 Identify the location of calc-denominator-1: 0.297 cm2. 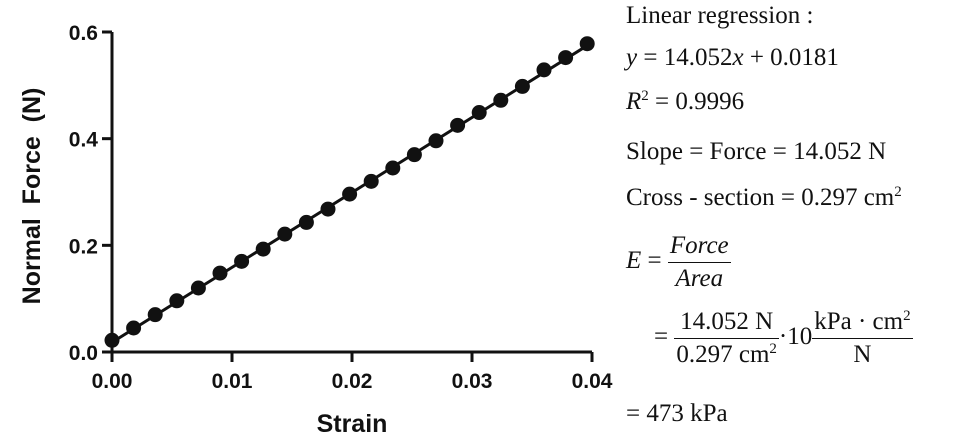
(726, 354).